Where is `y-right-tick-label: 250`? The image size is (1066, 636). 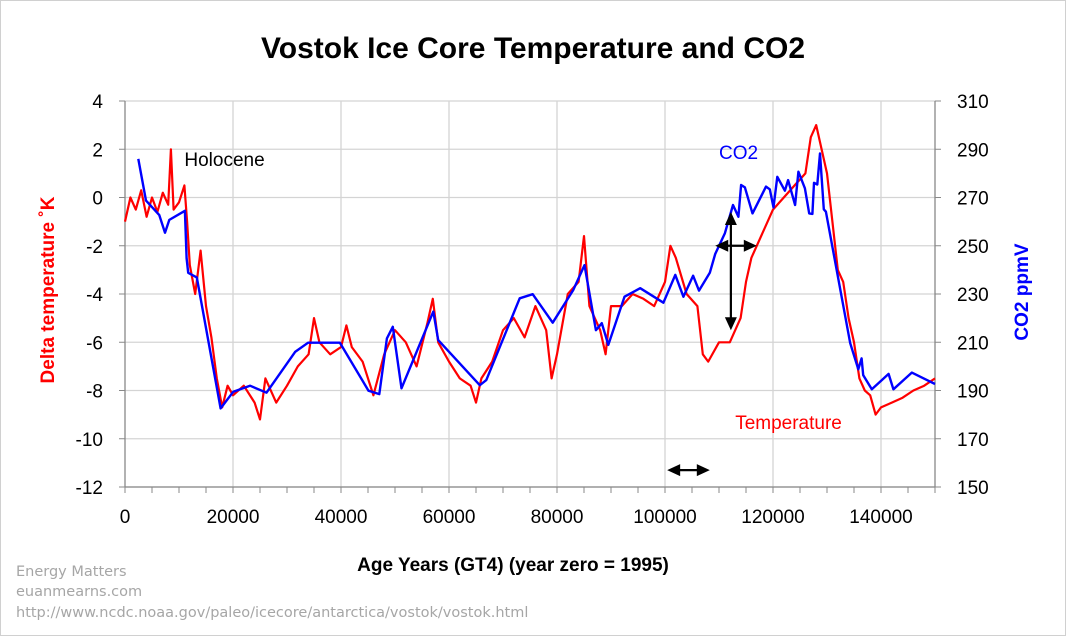
y-right-tick-label: 250 is located at coordinates (973, 247).